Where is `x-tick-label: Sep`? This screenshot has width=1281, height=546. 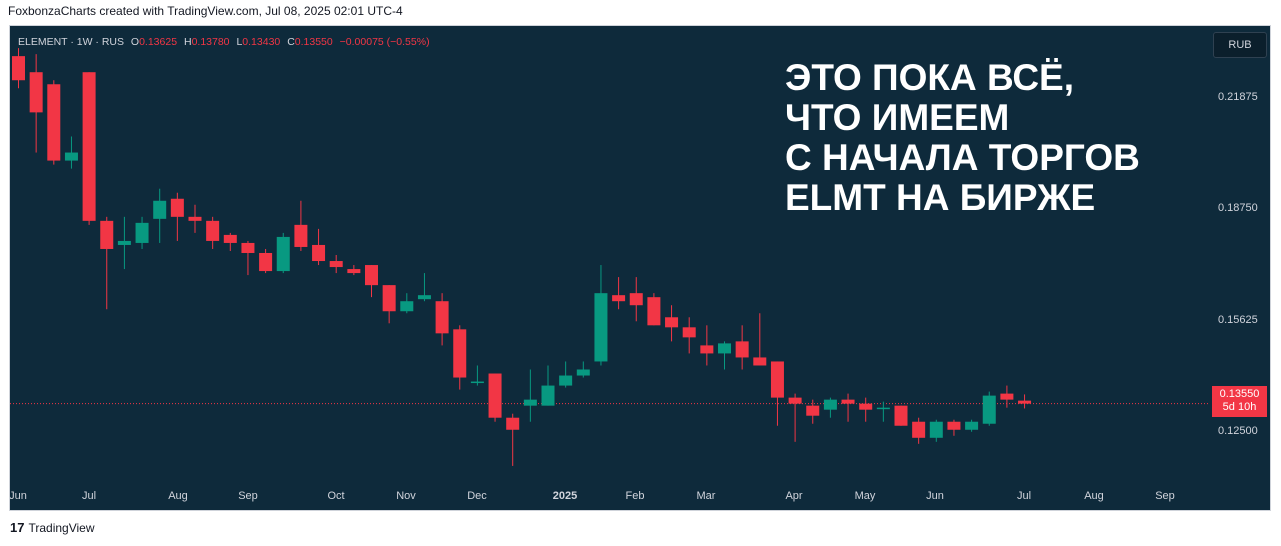
x-tick-label: Sep is located at coordinates (248, 496).